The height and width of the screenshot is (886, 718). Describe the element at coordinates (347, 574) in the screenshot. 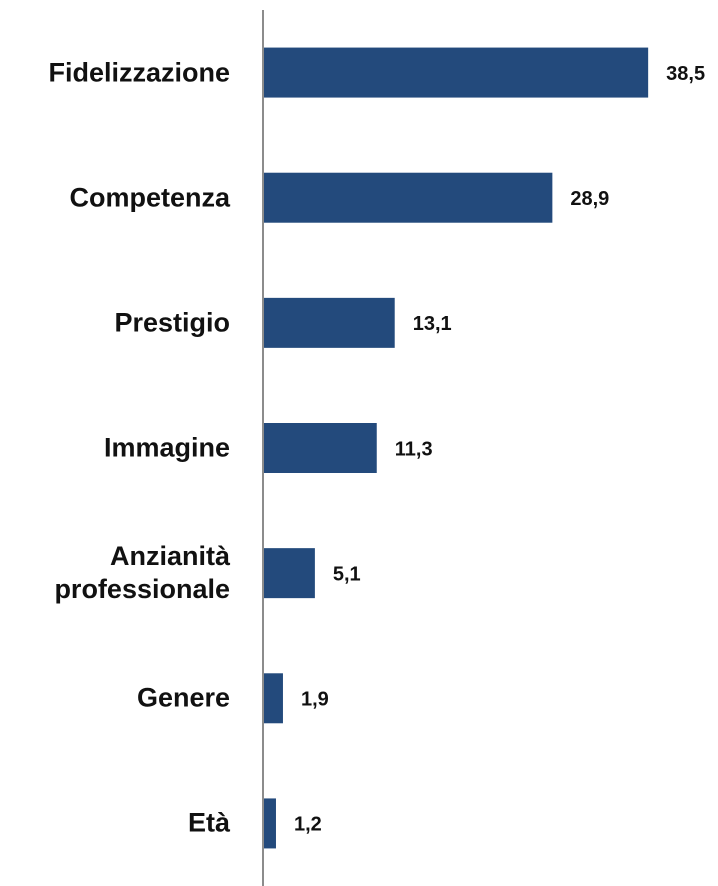

I see `value-label: 5,1` at that location.